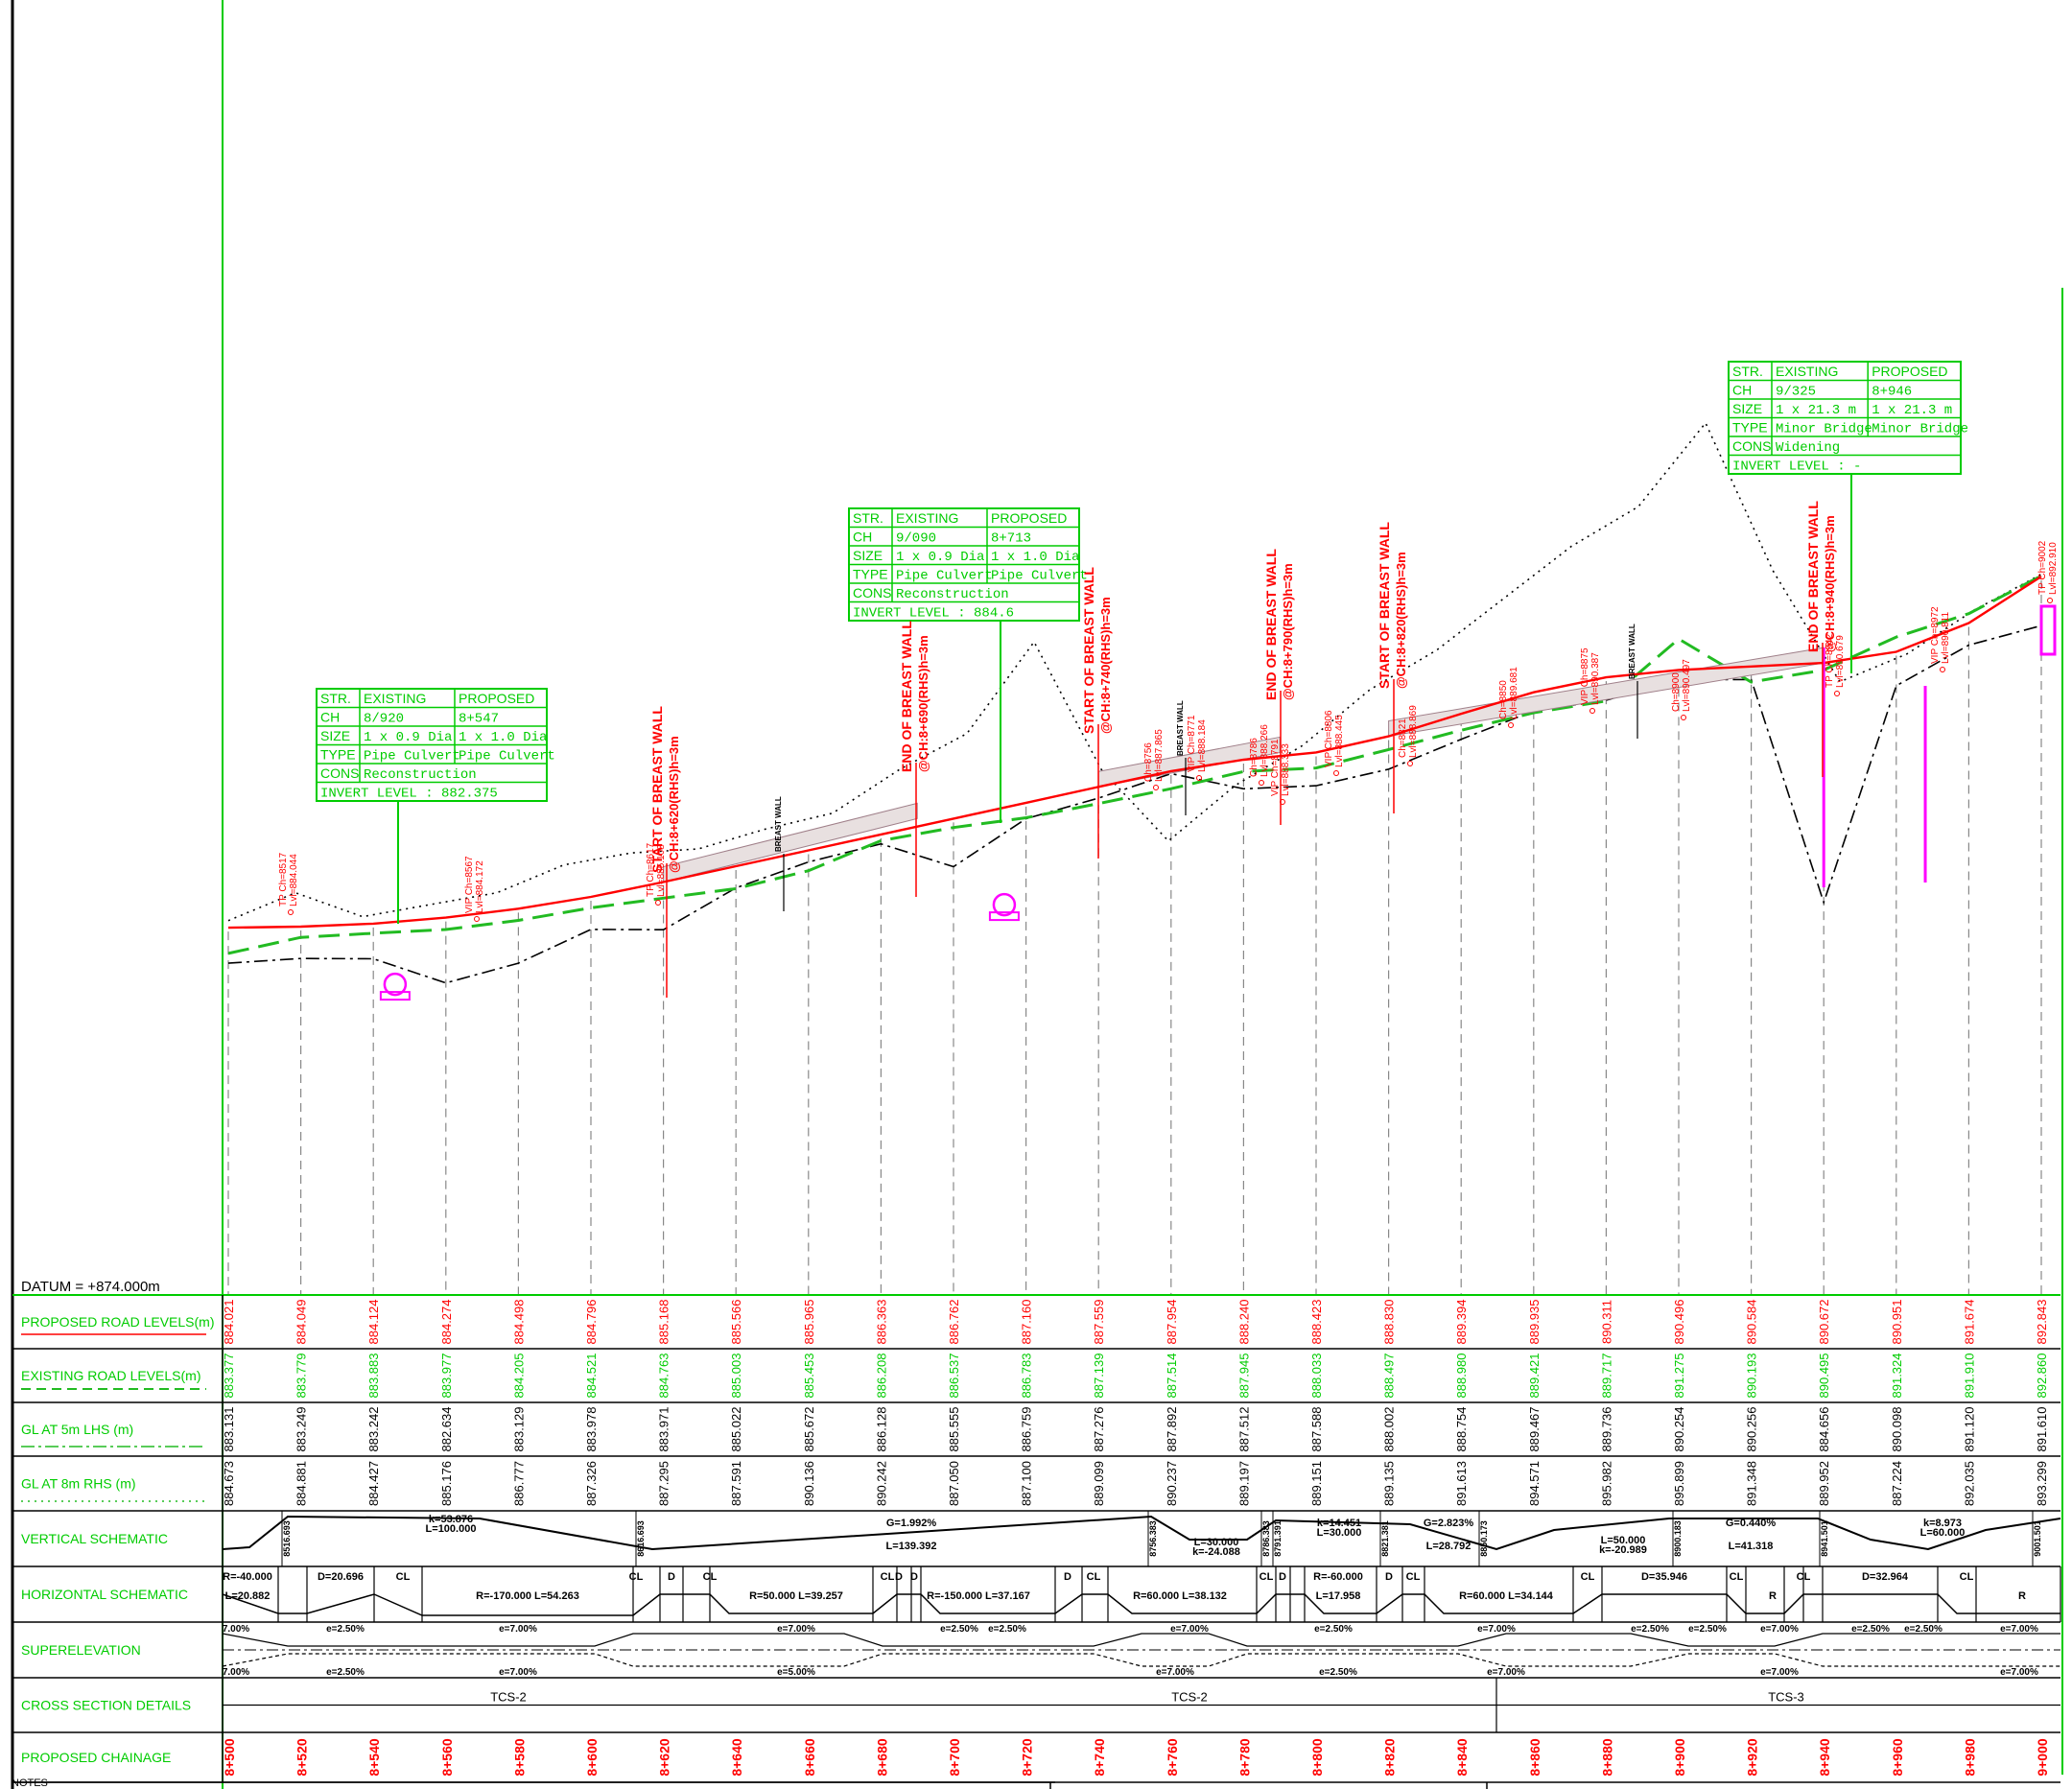  I want to click on band-value: 893.299, so click(2042, 1483).